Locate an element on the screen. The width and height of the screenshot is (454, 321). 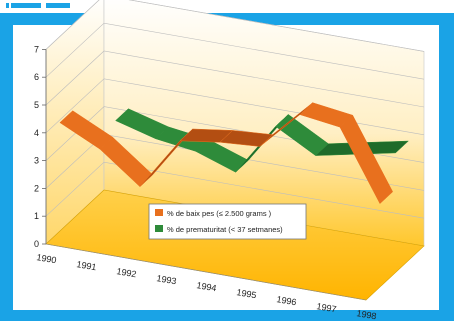
y-tick-label: 7 is located at coordinates (36, 49).